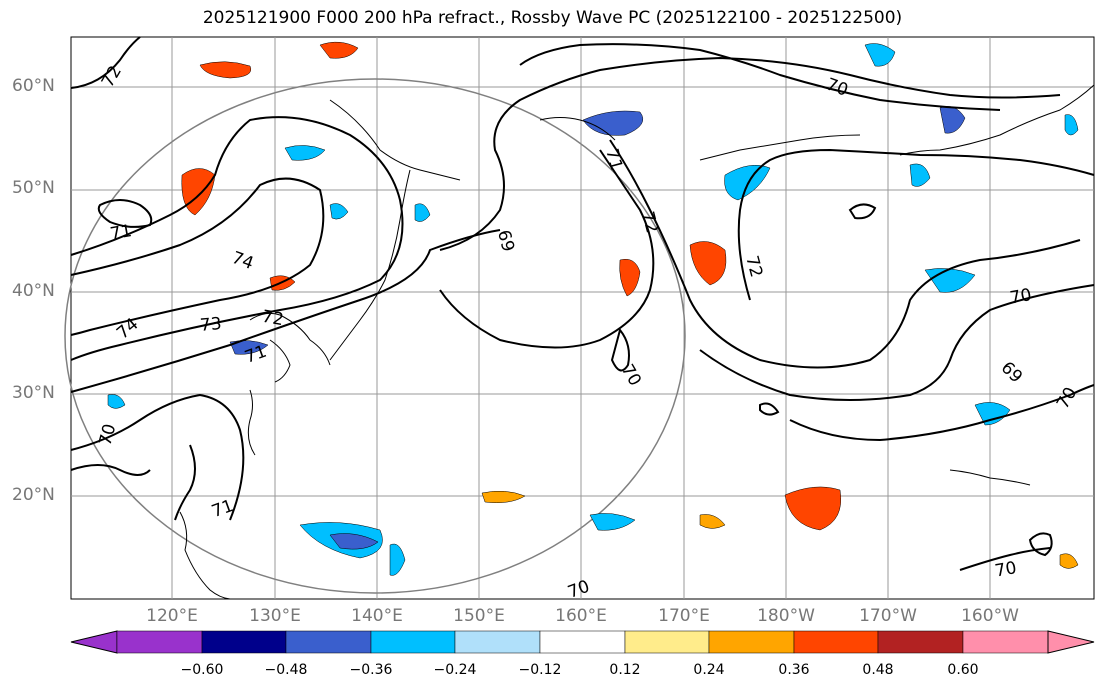 This screenshot has width=1105, height=692. I want to click on contour-label: 73, so click(210, 325).